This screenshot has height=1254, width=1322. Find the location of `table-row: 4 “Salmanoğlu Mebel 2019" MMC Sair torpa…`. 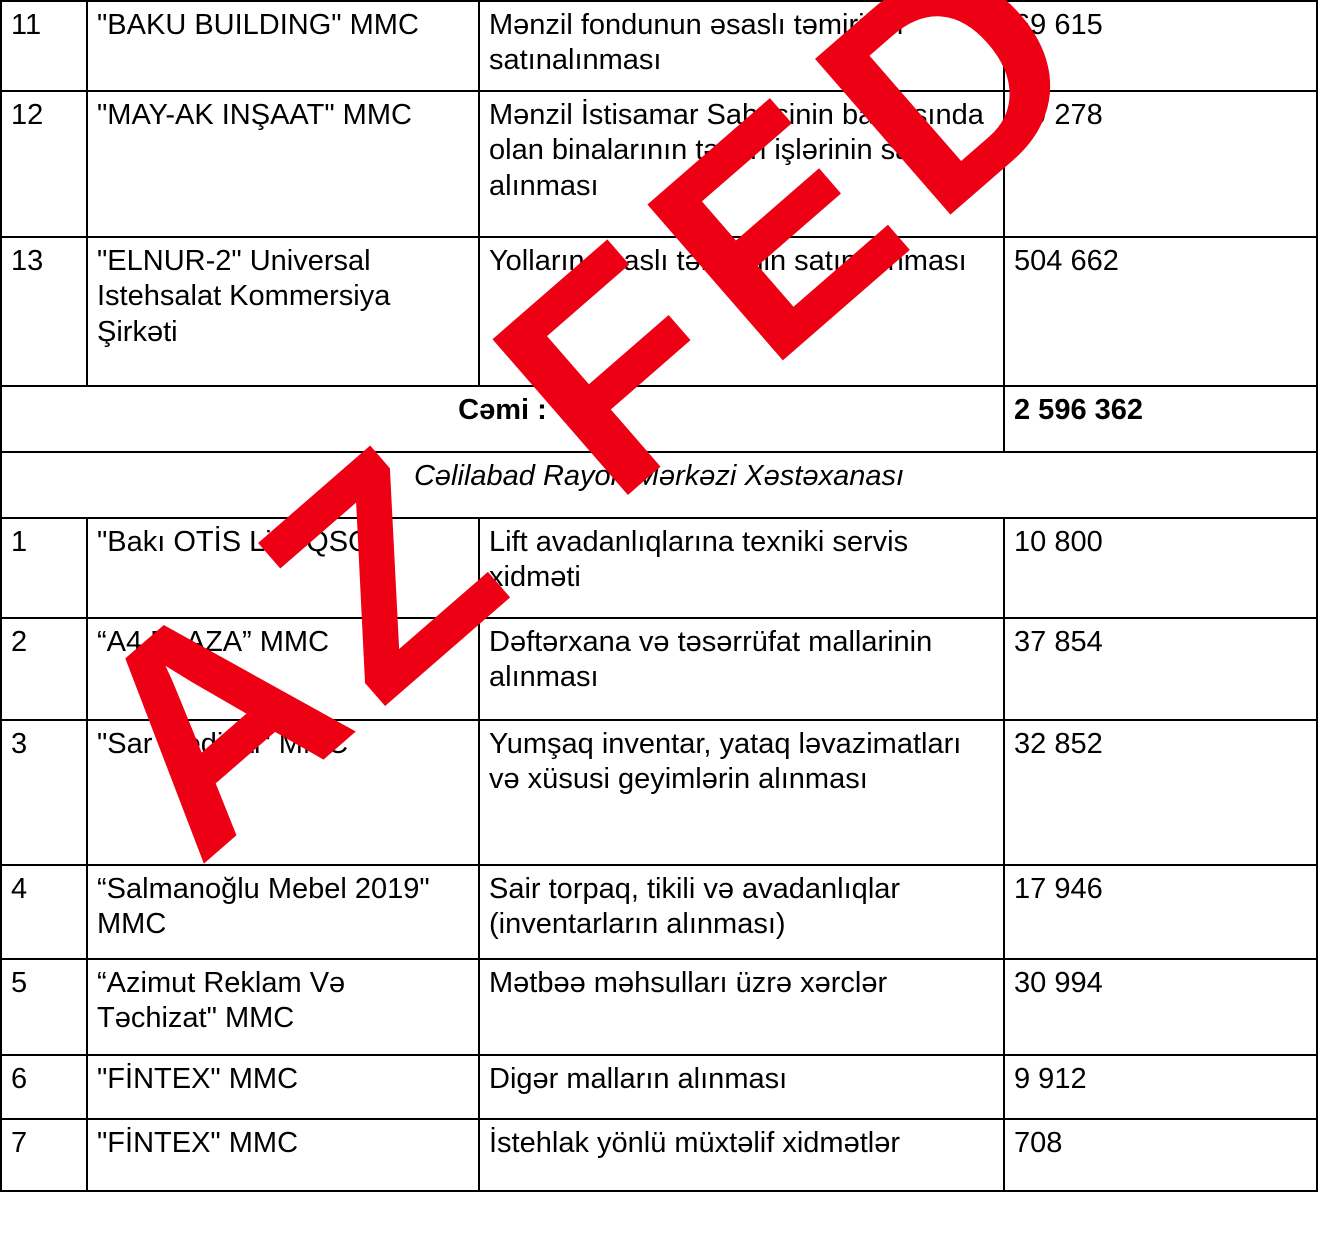

table-row: 4 “Salmanoğlu Mebel 2019" MMC Sair torpa… is located at coordinates (659, 912).